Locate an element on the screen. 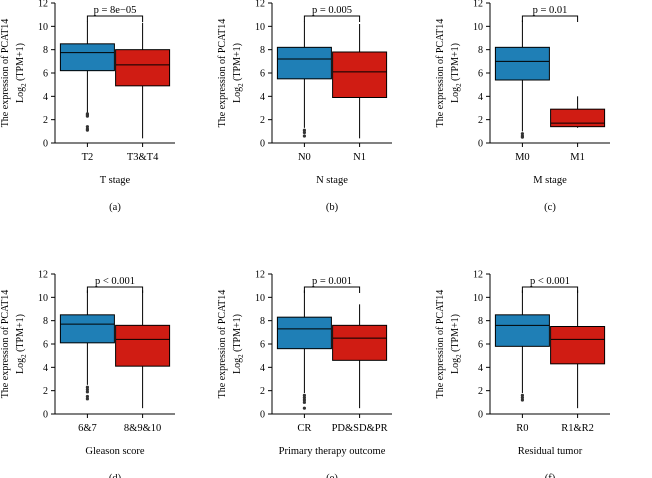 The image size is (652, 478). x-tick-label: M0 is located at coordinates (522, 157).